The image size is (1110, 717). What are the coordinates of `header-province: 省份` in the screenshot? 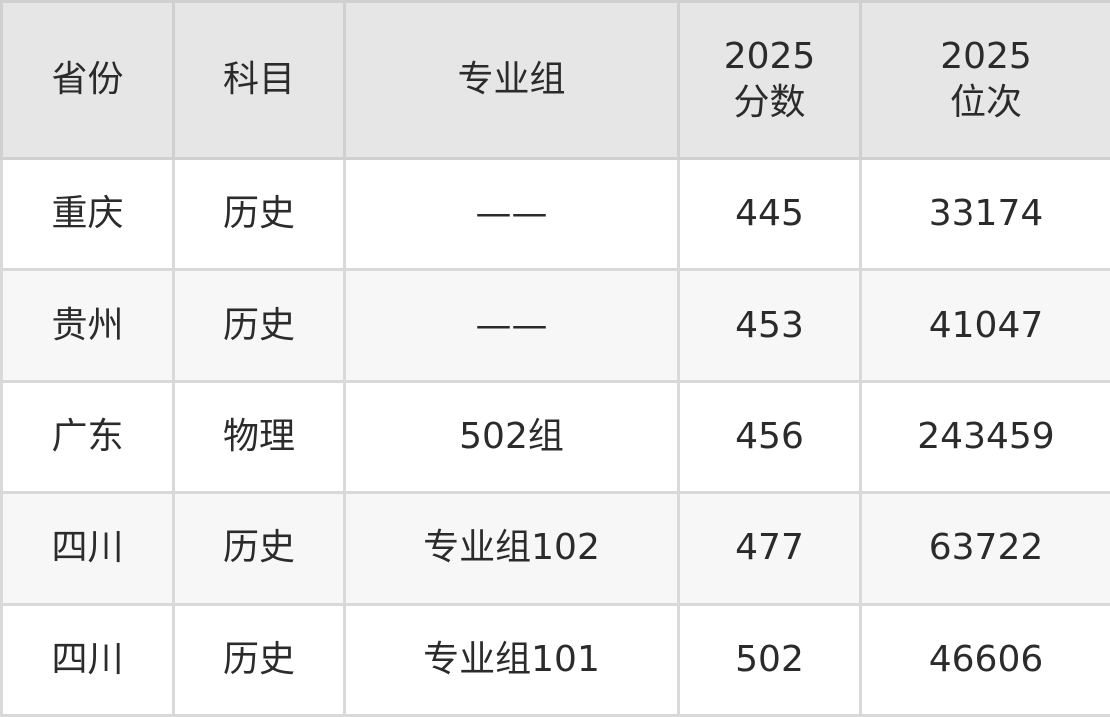 It's located at (87, 80).